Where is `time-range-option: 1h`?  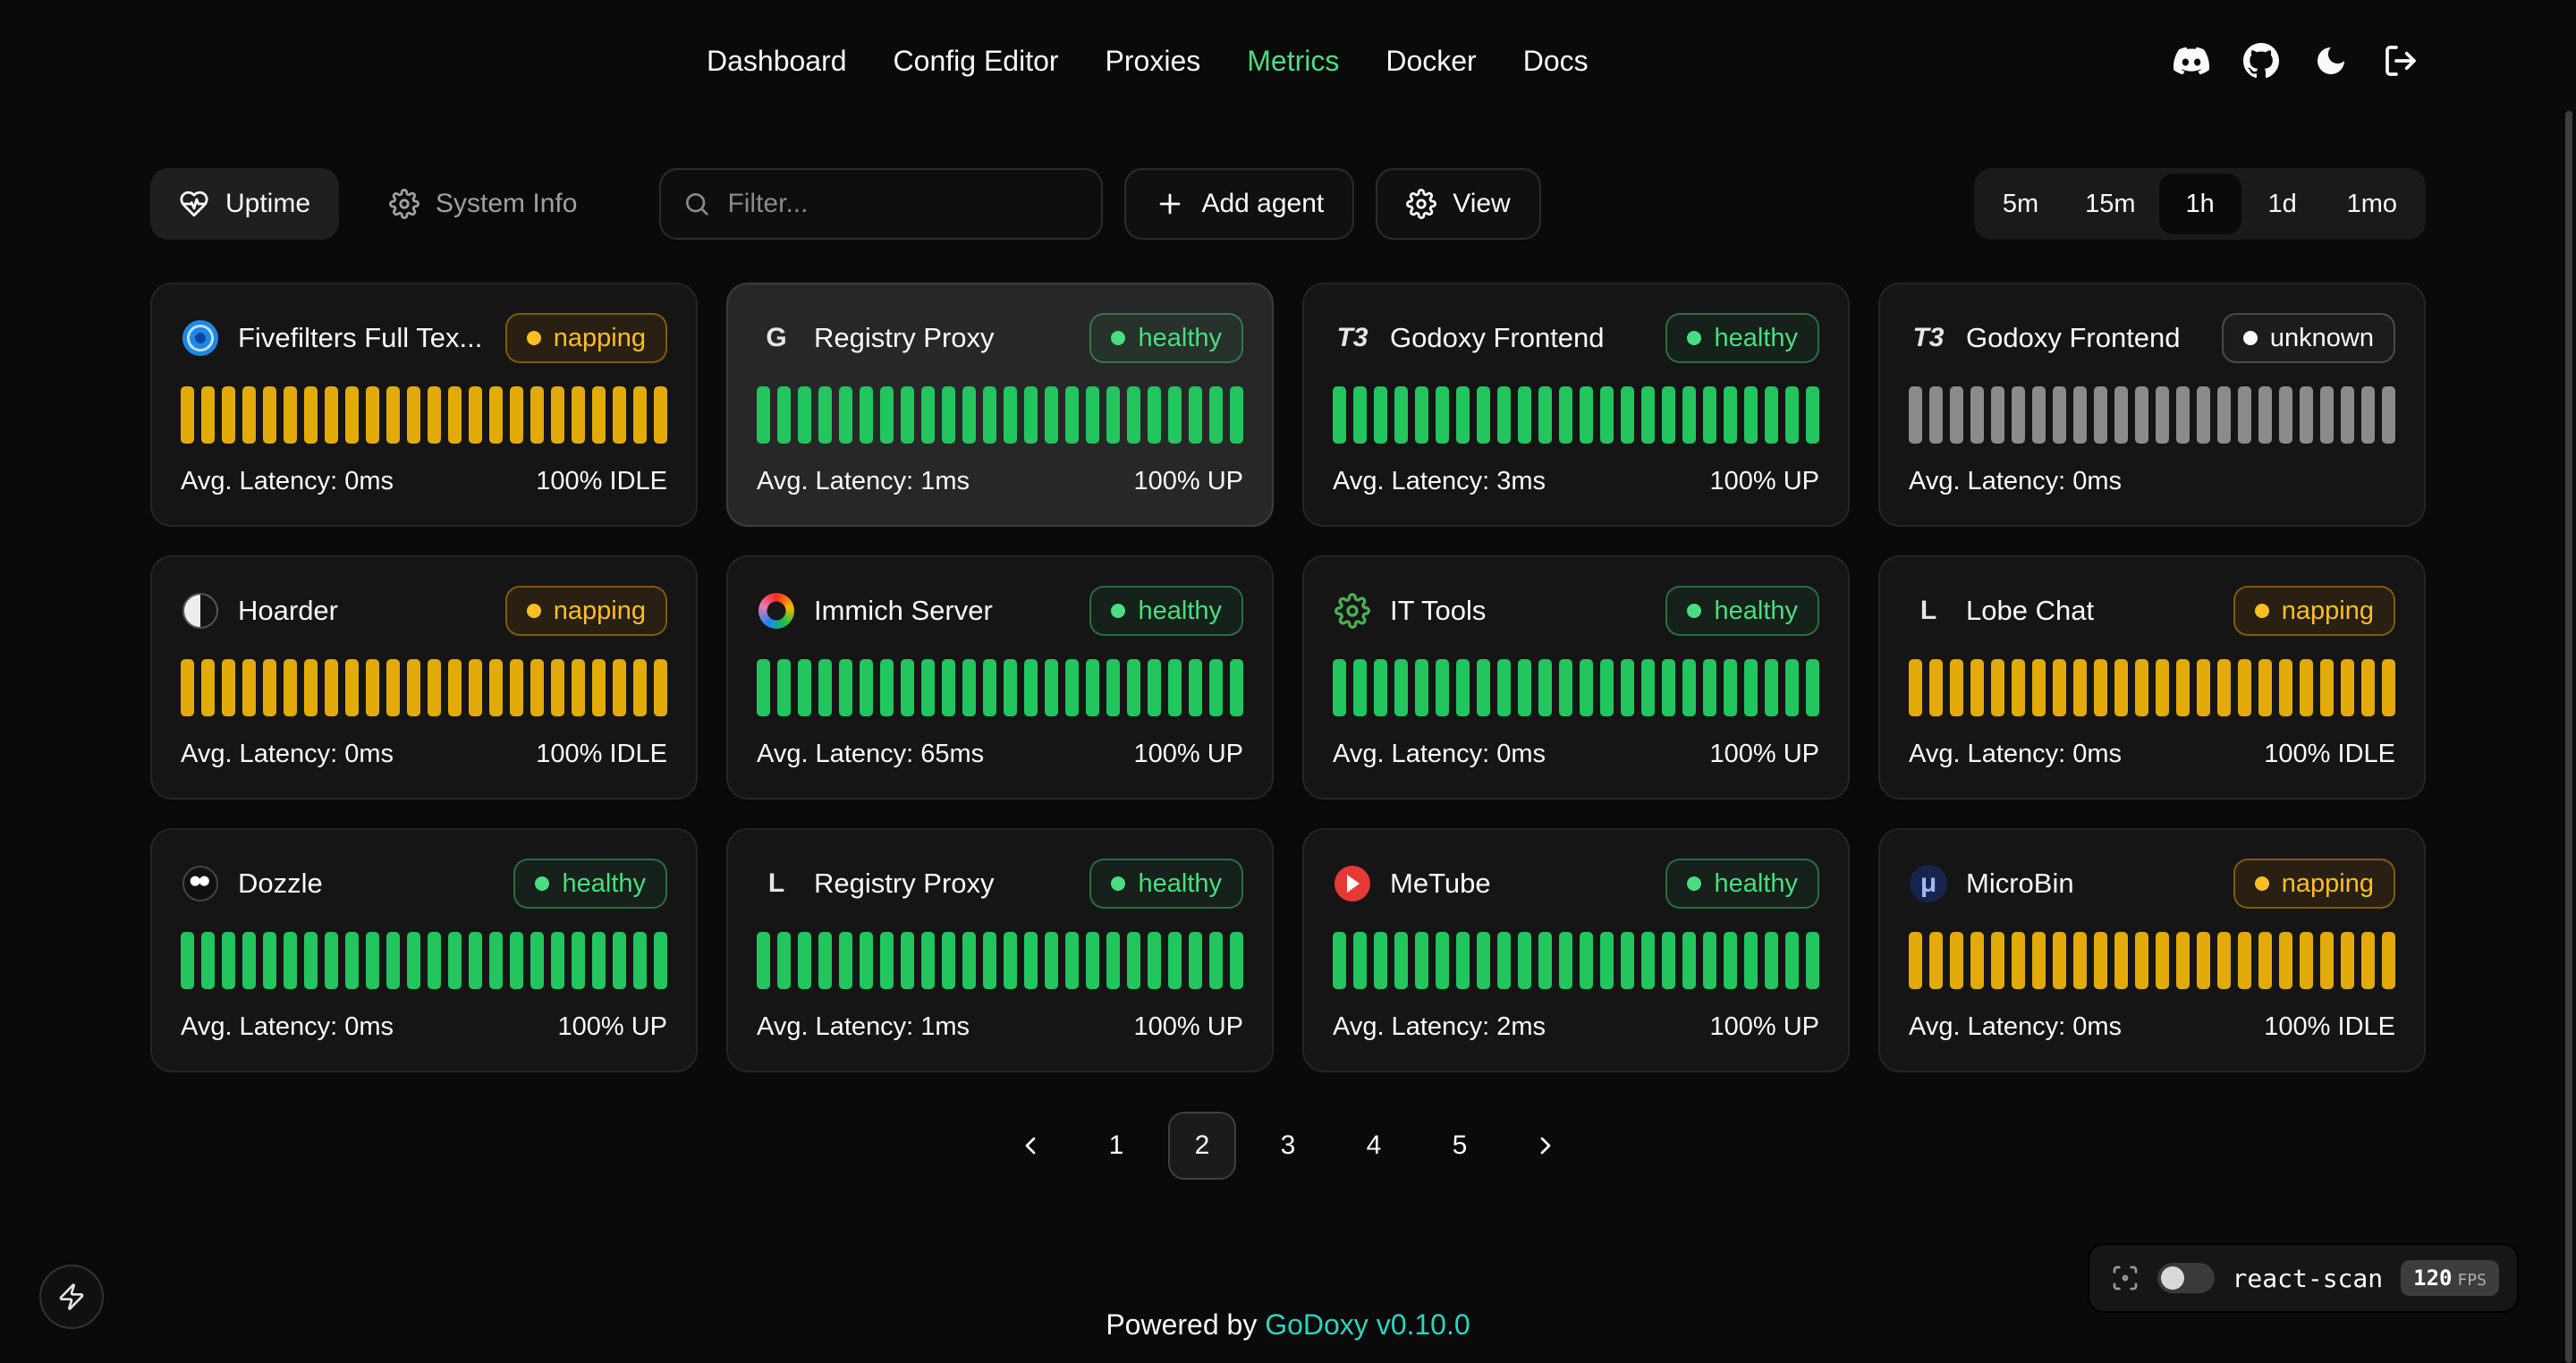 time-range-option: 1h is located at coordinates (2199, 204).